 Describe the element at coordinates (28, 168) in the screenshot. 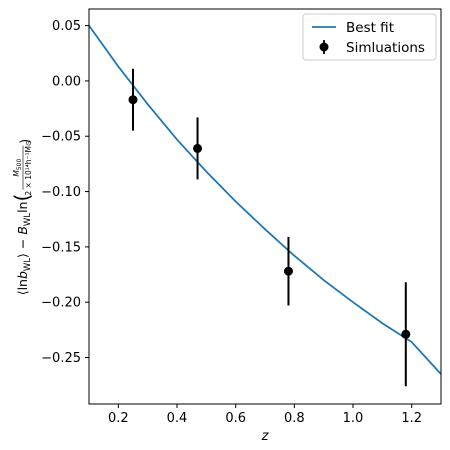

I see `fraction-denominator: 2 × 10¹⁴h⁻¹M⊙` at that location.